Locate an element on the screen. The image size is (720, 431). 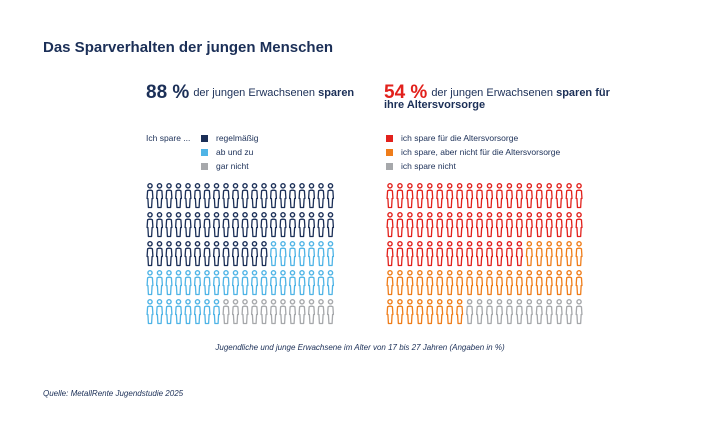
left-headline-bold: sparen is located at coordinates (336, 93).